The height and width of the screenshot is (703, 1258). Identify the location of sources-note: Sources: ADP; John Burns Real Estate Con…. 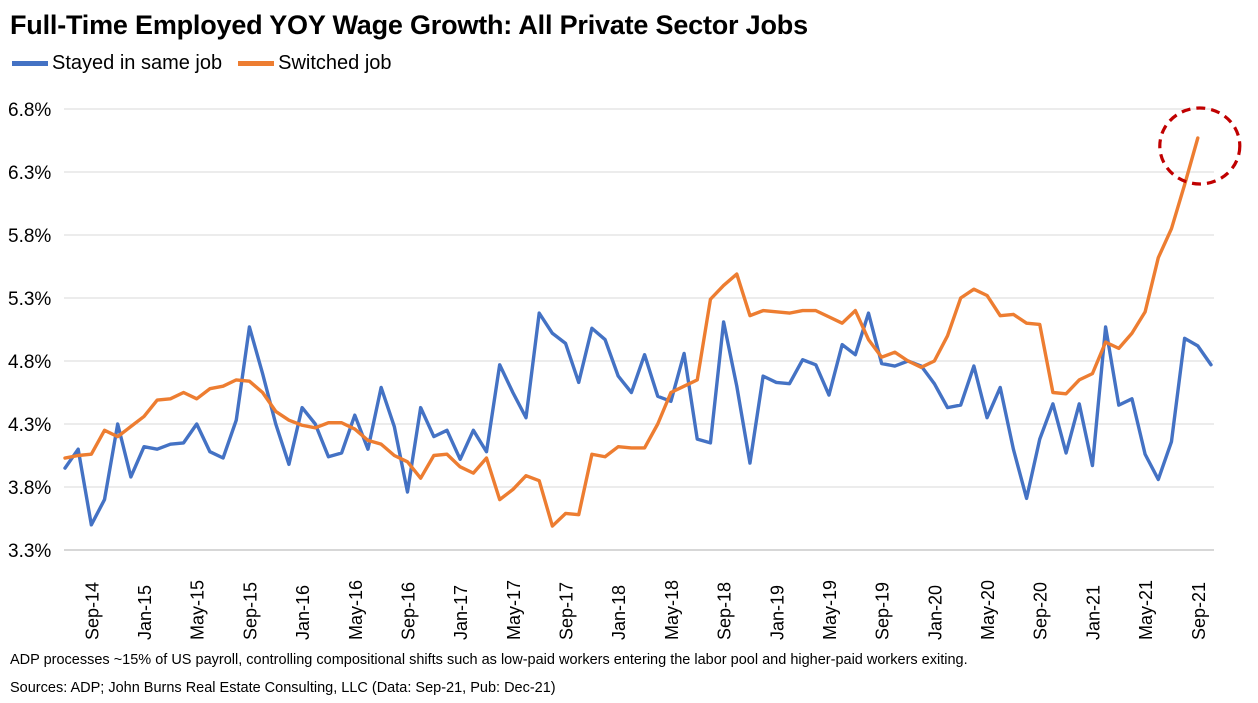
(283, 688).